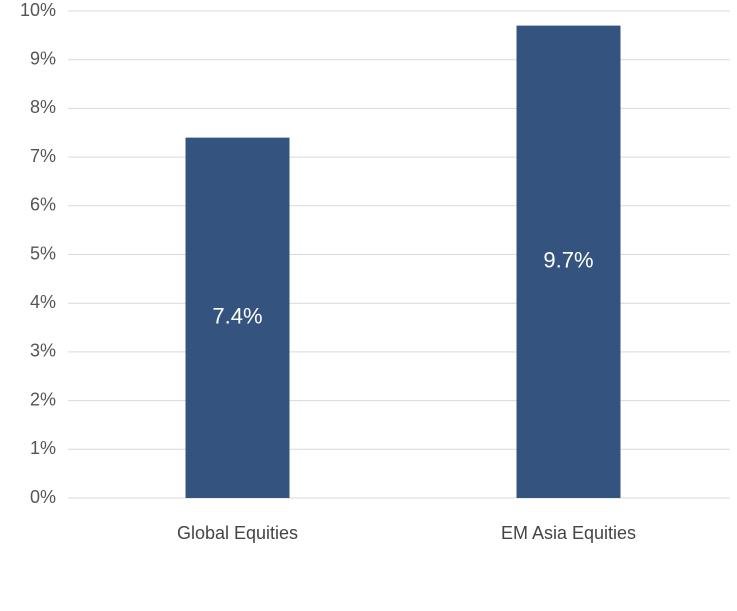 Image resolution: width=737 pixels, height=611 pixels. What do you see at coordinates (237, 533) in the screenshot?
I see `x-tick-label: Global Equities` at bounding box center [237, 533].